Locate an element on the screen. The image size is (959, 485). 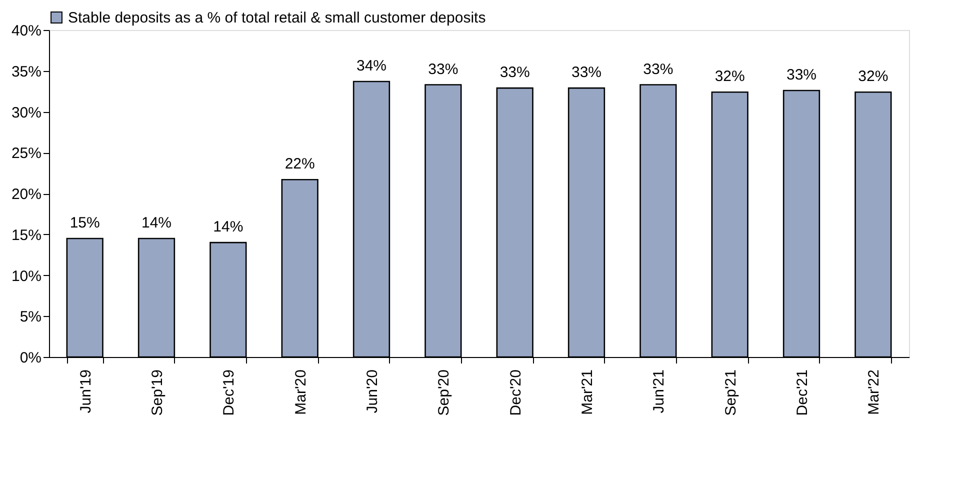
y-tick-label: 35% is located at coordinates (26, 71).